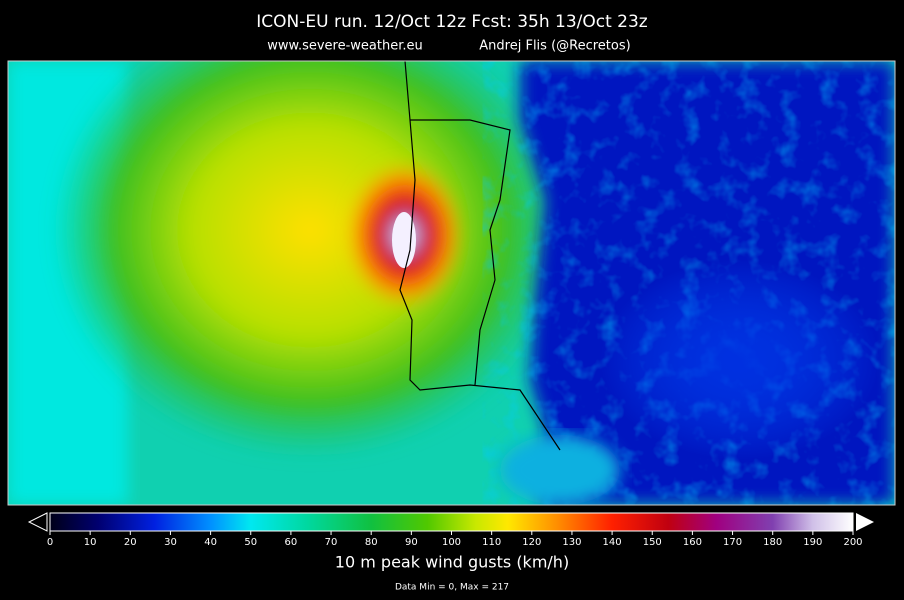  What do you see at coordinates (531, 542) in the screenshot?
I see `colorbar-tick-label: 120` at bounding box center [531, 542].